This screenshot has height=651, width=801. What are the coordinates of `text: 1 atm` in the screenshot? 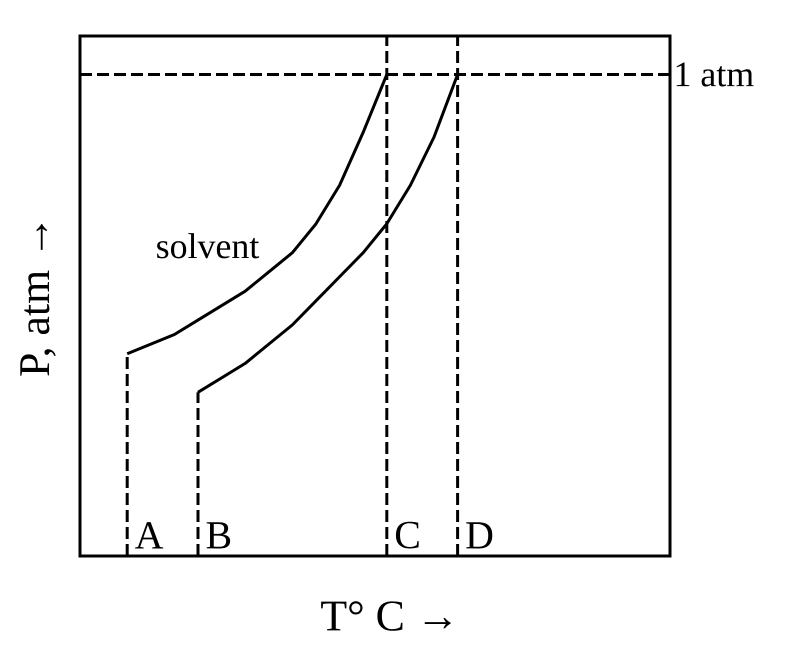 It's located at (715, 74).